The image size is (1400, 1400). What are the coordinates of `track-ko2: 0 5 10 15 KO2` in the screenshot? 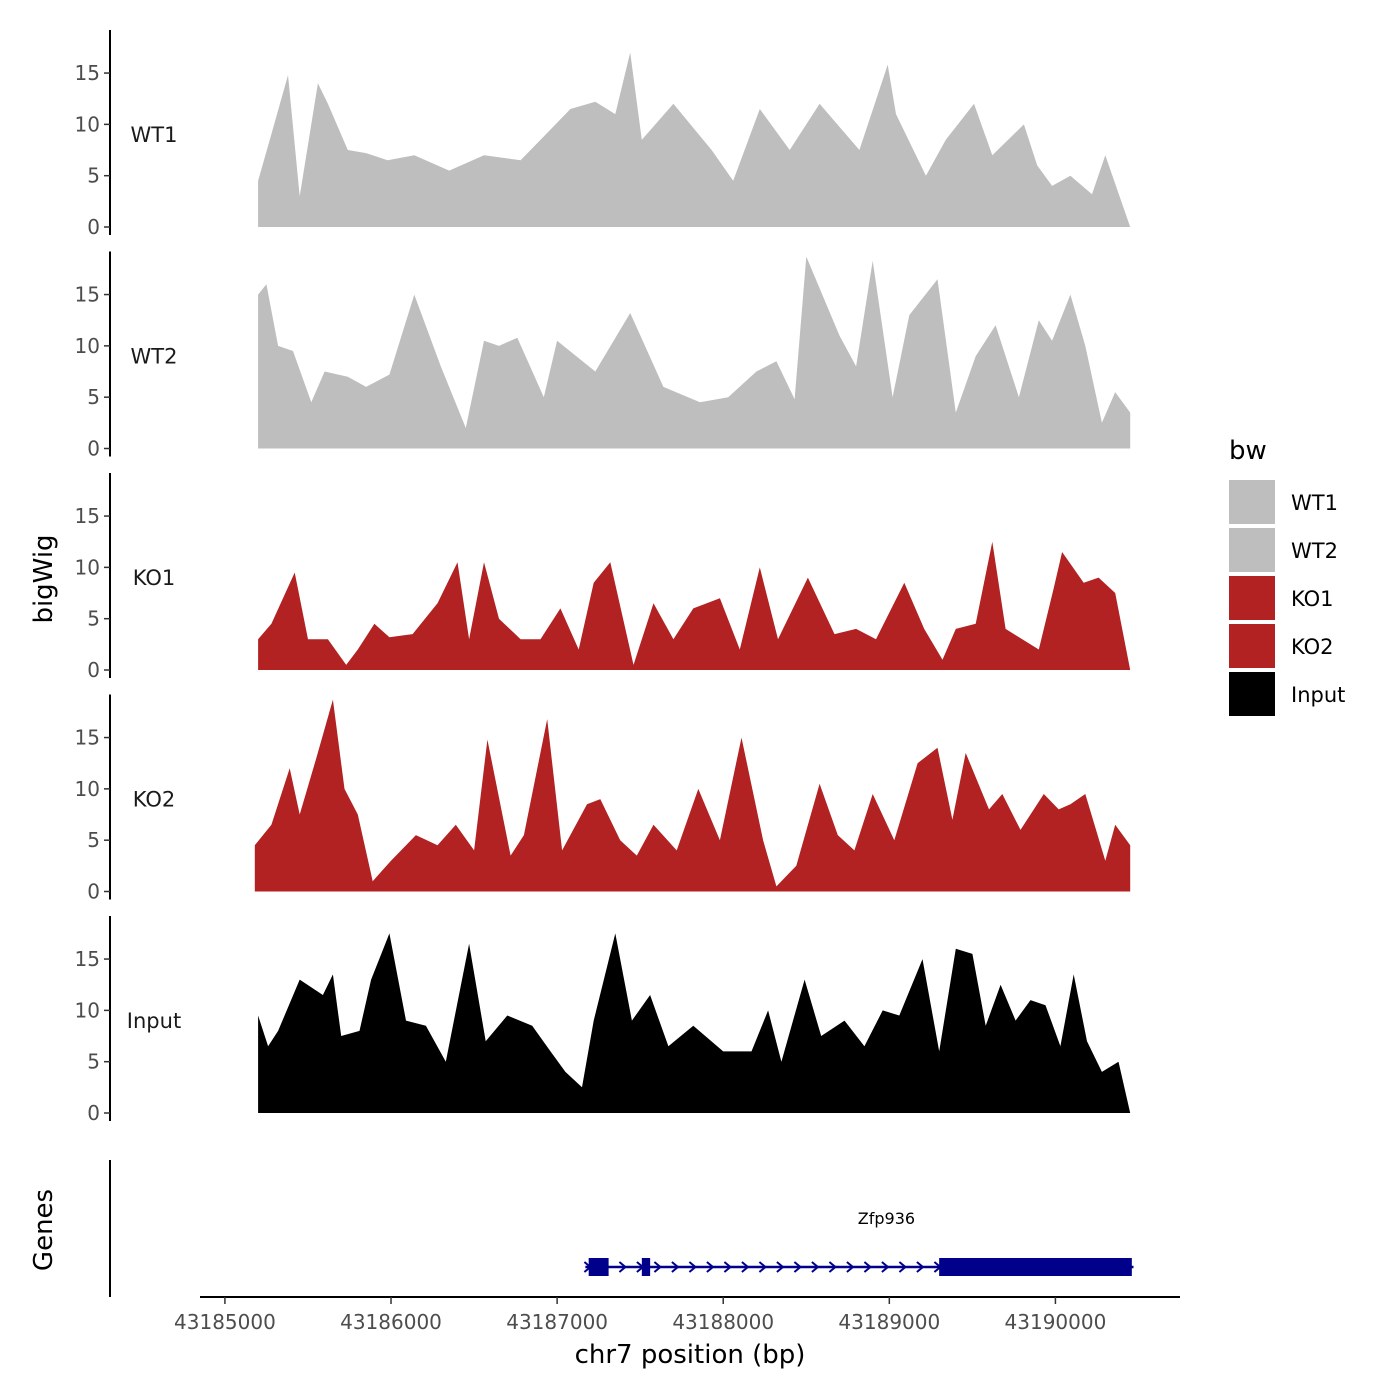 It's located at (603, 799).